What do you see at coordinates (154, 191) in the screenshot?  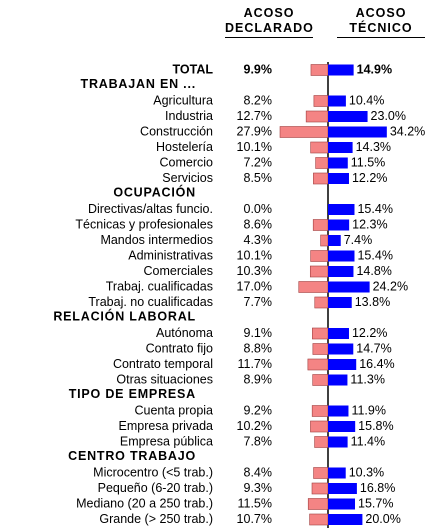 I see `section-title: OCUPACIÓN` at bounding box center [154, 191].